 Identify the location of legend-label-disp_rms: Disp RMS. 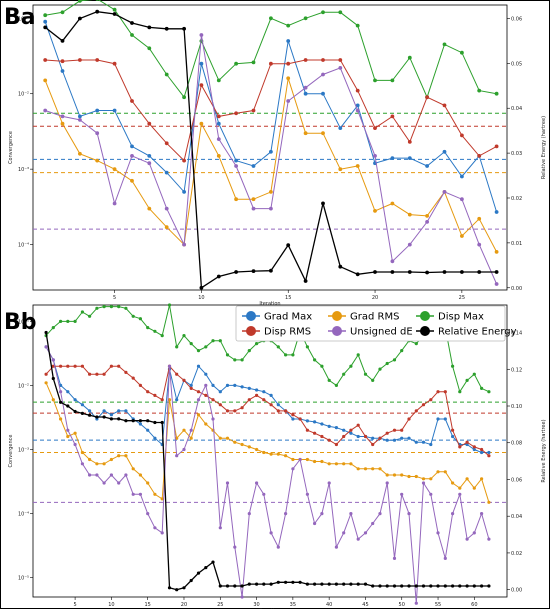
(287, 332).